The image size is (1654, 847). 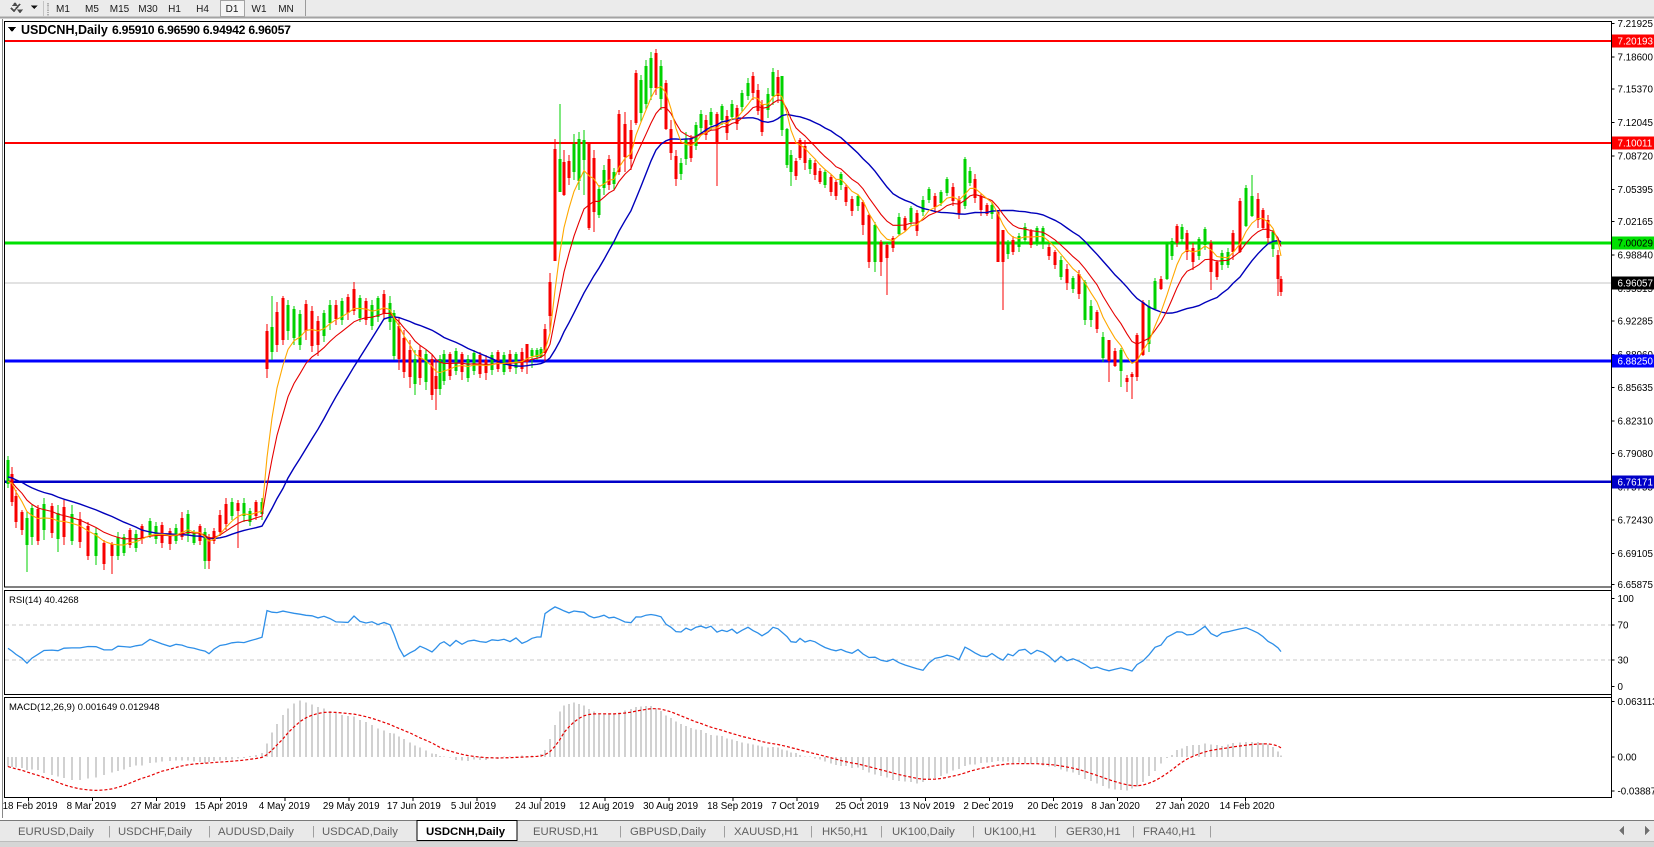 What do you see at coordinates (1636, 521) in the screenshot?
I see `svg-text: 6.72430` at bounding box center [1636, 521].